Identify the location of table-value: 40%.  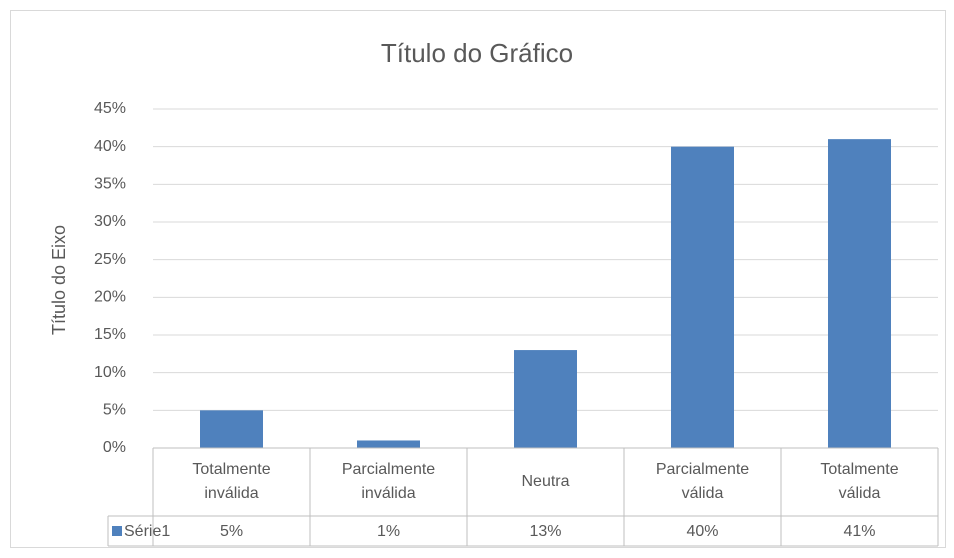
(702, 531).